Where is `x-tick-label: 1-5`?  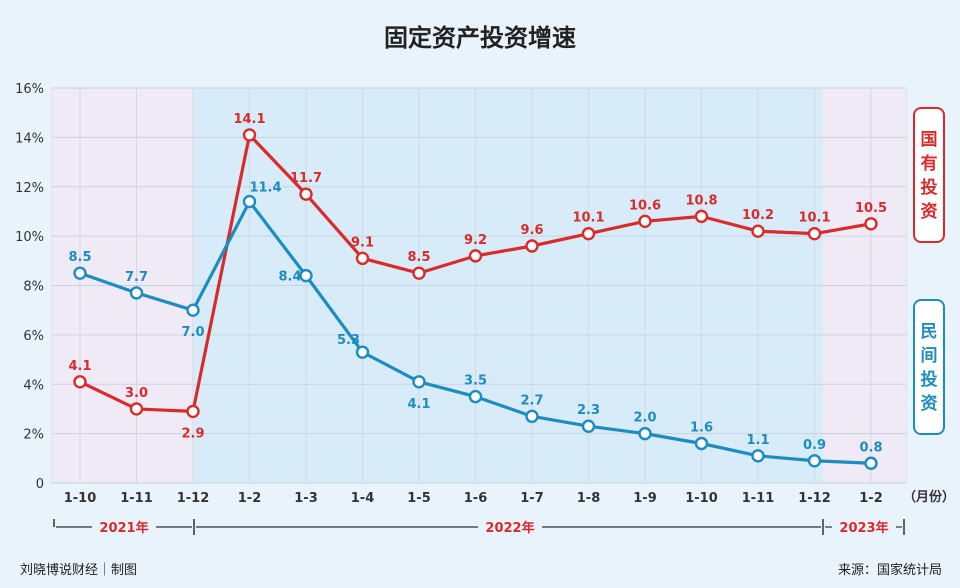 x-tick-label: 1-5 is located at coordinates (419, 498).